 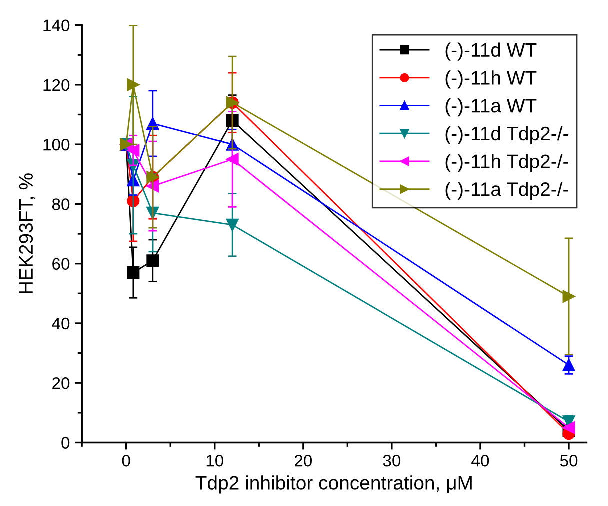 What do you see at coordinates (61, 324) in the screenshot?
I see `y-tick-label: 40` at bounding box center [61, 324].